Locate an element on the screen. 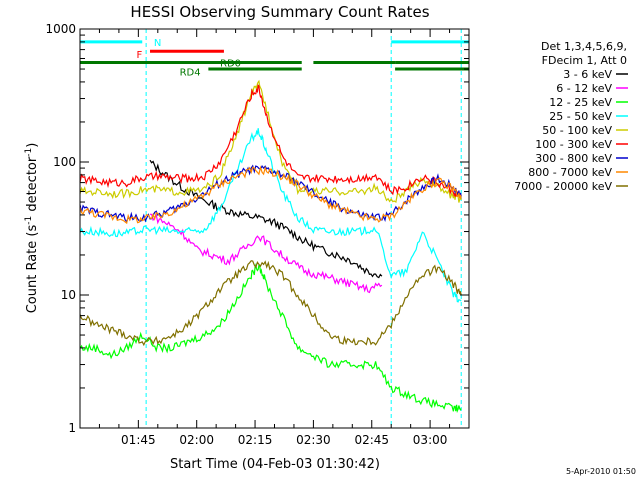  annotation-rd0: RD0 is located at coordinates (230, 63).